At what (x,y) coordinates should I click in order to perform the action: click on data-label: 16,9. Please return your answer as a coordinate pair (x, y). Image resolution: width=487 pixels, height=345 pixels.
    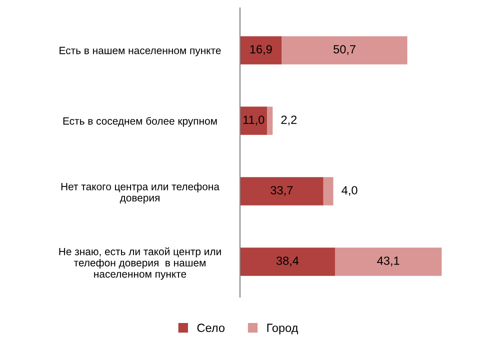
    Looking at the image, I should click on (261, 50).